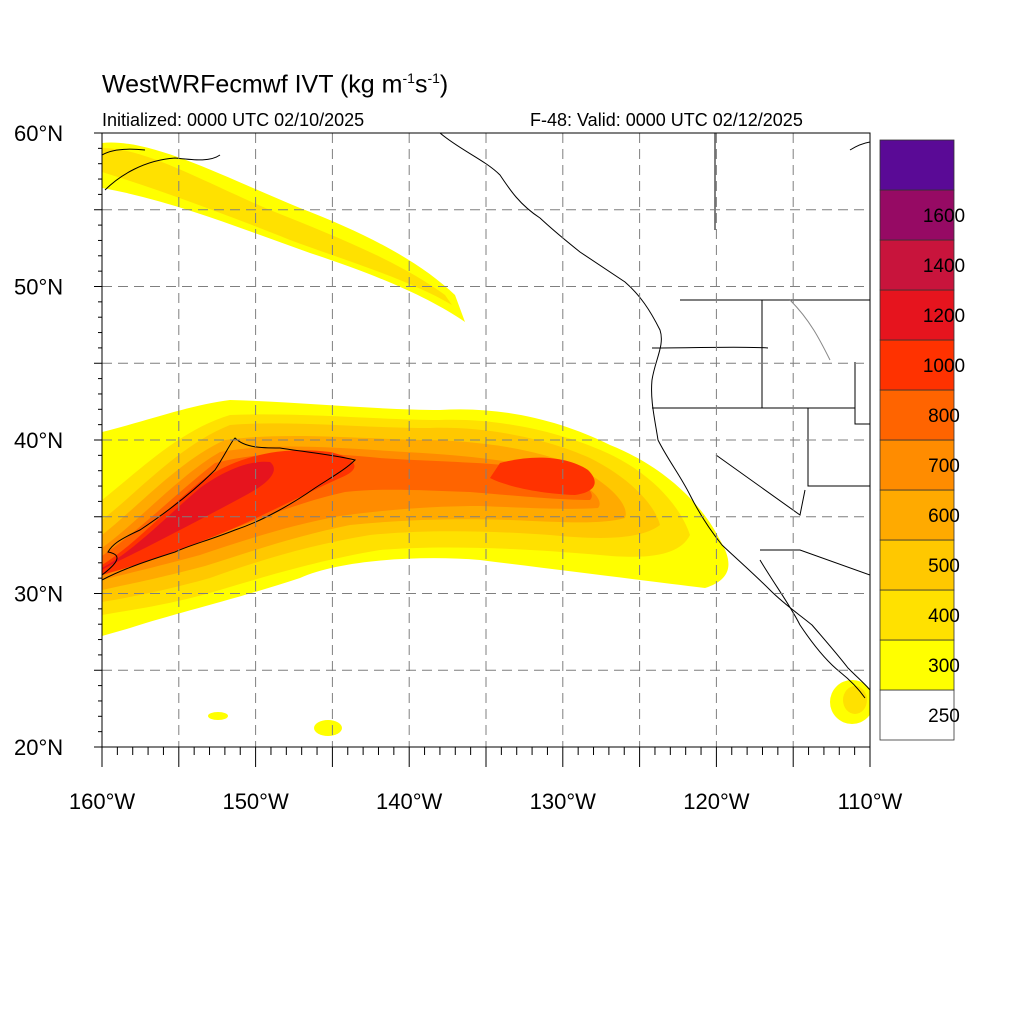  What do you see at coordinates (409, 801) in the screenshot?
I see `lon-label: 140°W` at bounding box center [409, 801].